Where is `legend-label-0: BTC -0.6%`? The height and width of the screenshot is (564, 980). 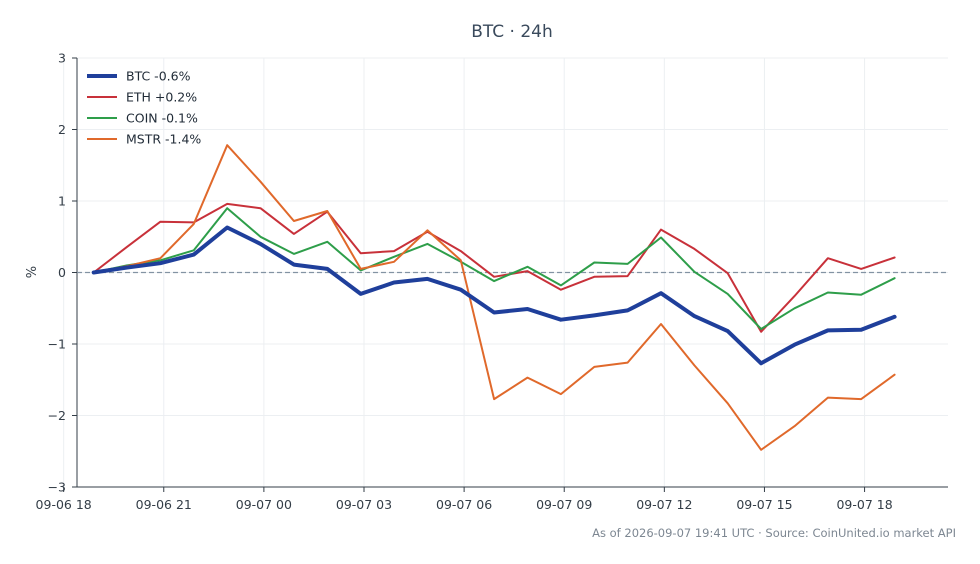 legend-label-0: BTC -0.6% is located at coordinates (158, 76).